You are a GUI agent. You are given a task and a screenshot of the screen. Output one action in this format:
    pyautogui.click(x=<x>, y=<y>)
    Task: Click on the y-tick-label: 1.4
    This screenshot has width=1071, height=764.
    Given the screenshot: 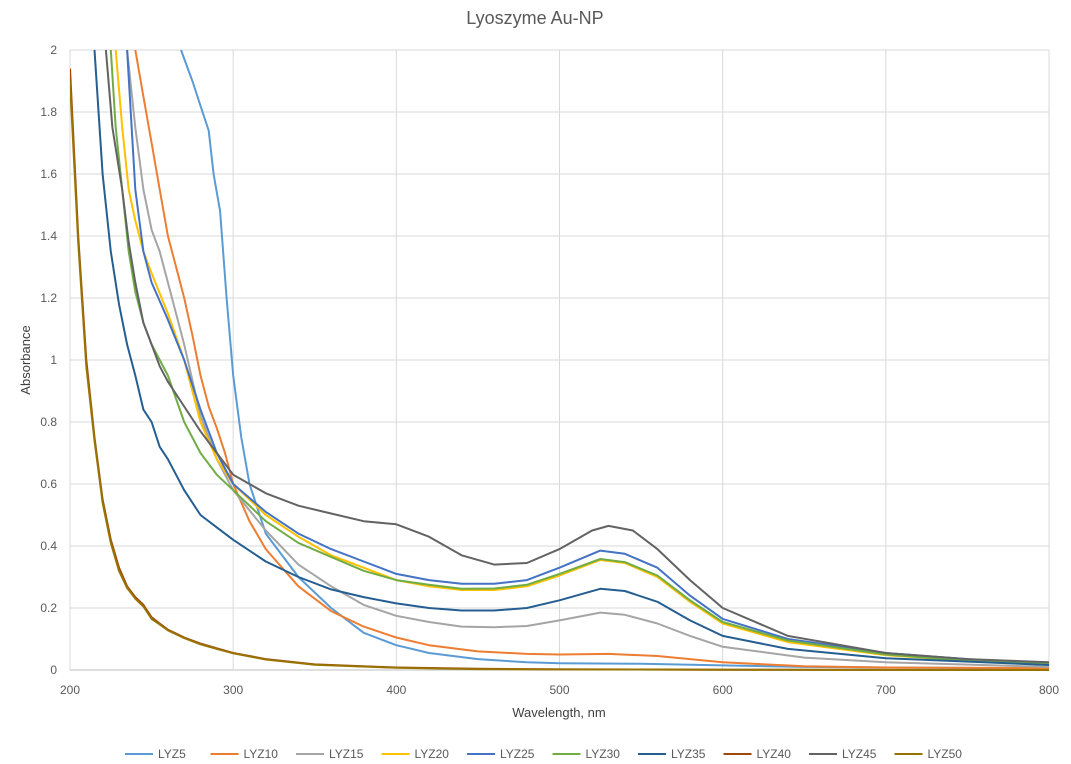 What is the action you would take?
    pyautogui.click(x=48, y=236)
    